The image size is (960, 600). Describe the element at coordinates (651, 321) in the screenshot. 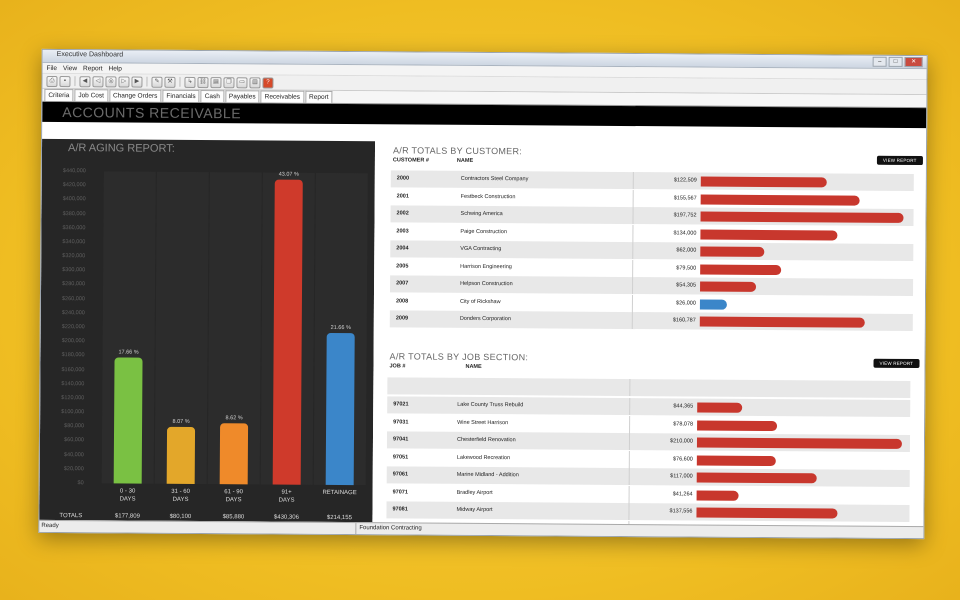

I see `customers-row: 2009 Donders Corporation $160,787` at that location.